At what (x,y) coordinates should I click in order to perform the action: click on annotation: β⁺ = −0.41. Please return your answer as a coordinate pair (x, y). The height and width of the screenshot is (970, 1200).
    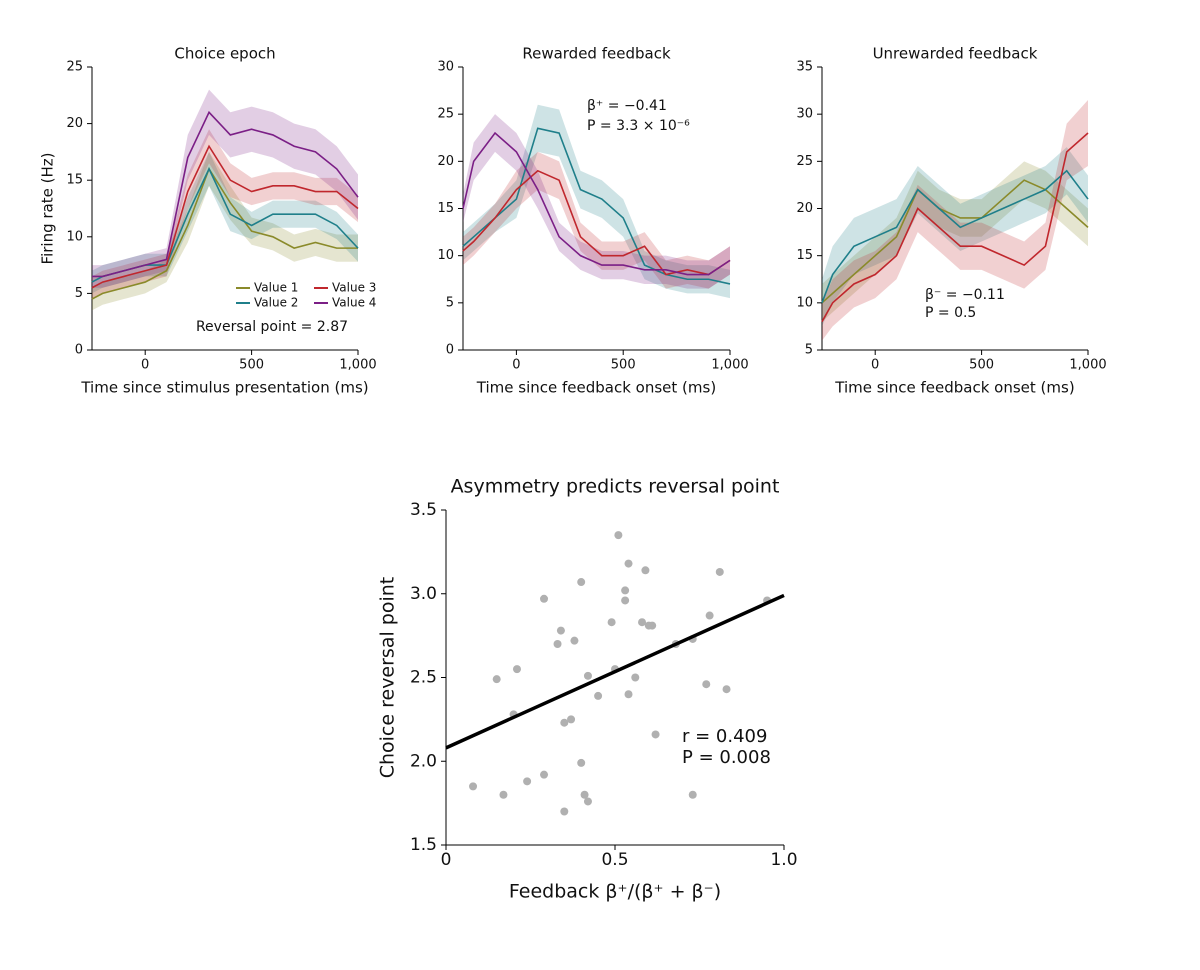
    Looking at the image, I should click on (627, 106).